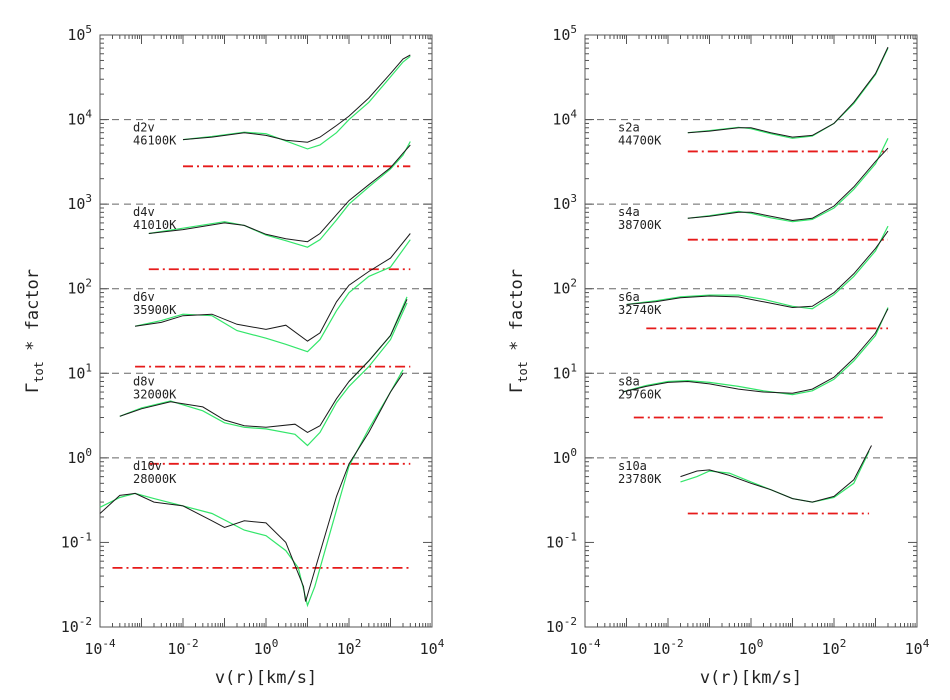  What do you see at coordinates (640, 479) in the screenshot?
I see `model-temp-label: 23780K` at bounding box center [640, 479].